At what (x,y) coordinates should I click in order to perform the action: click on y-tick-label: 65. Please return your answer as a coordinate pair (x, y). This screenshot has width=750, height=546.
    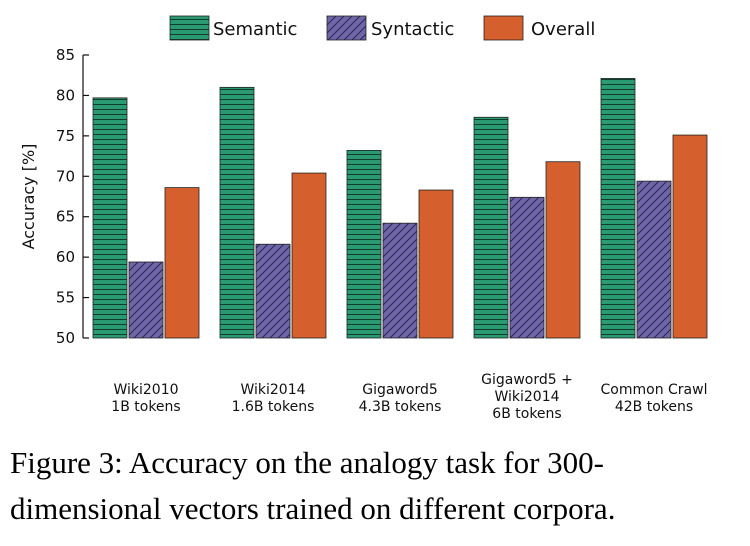
    Looking at the image, I should click on (65, 217).